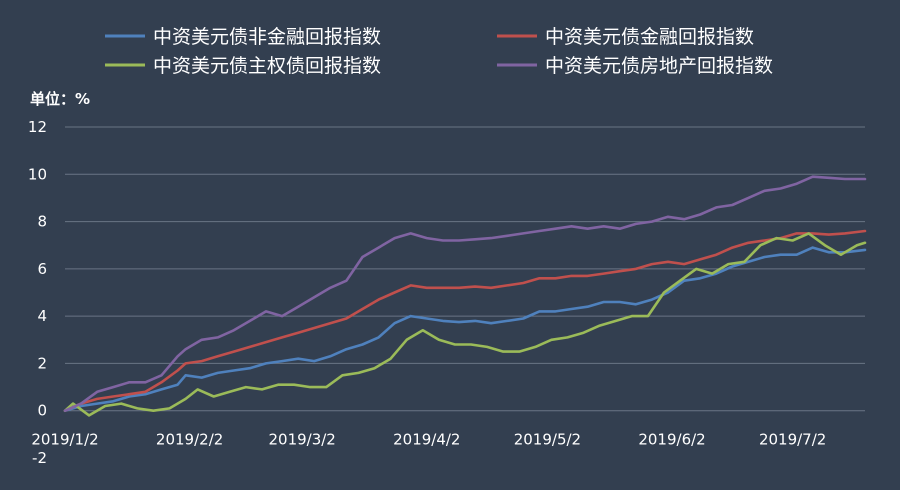 Image resolution: width=900 pixels, height=490 pixels. I want to click on x-tick-label: 2019/3/2, so click(301, 440).